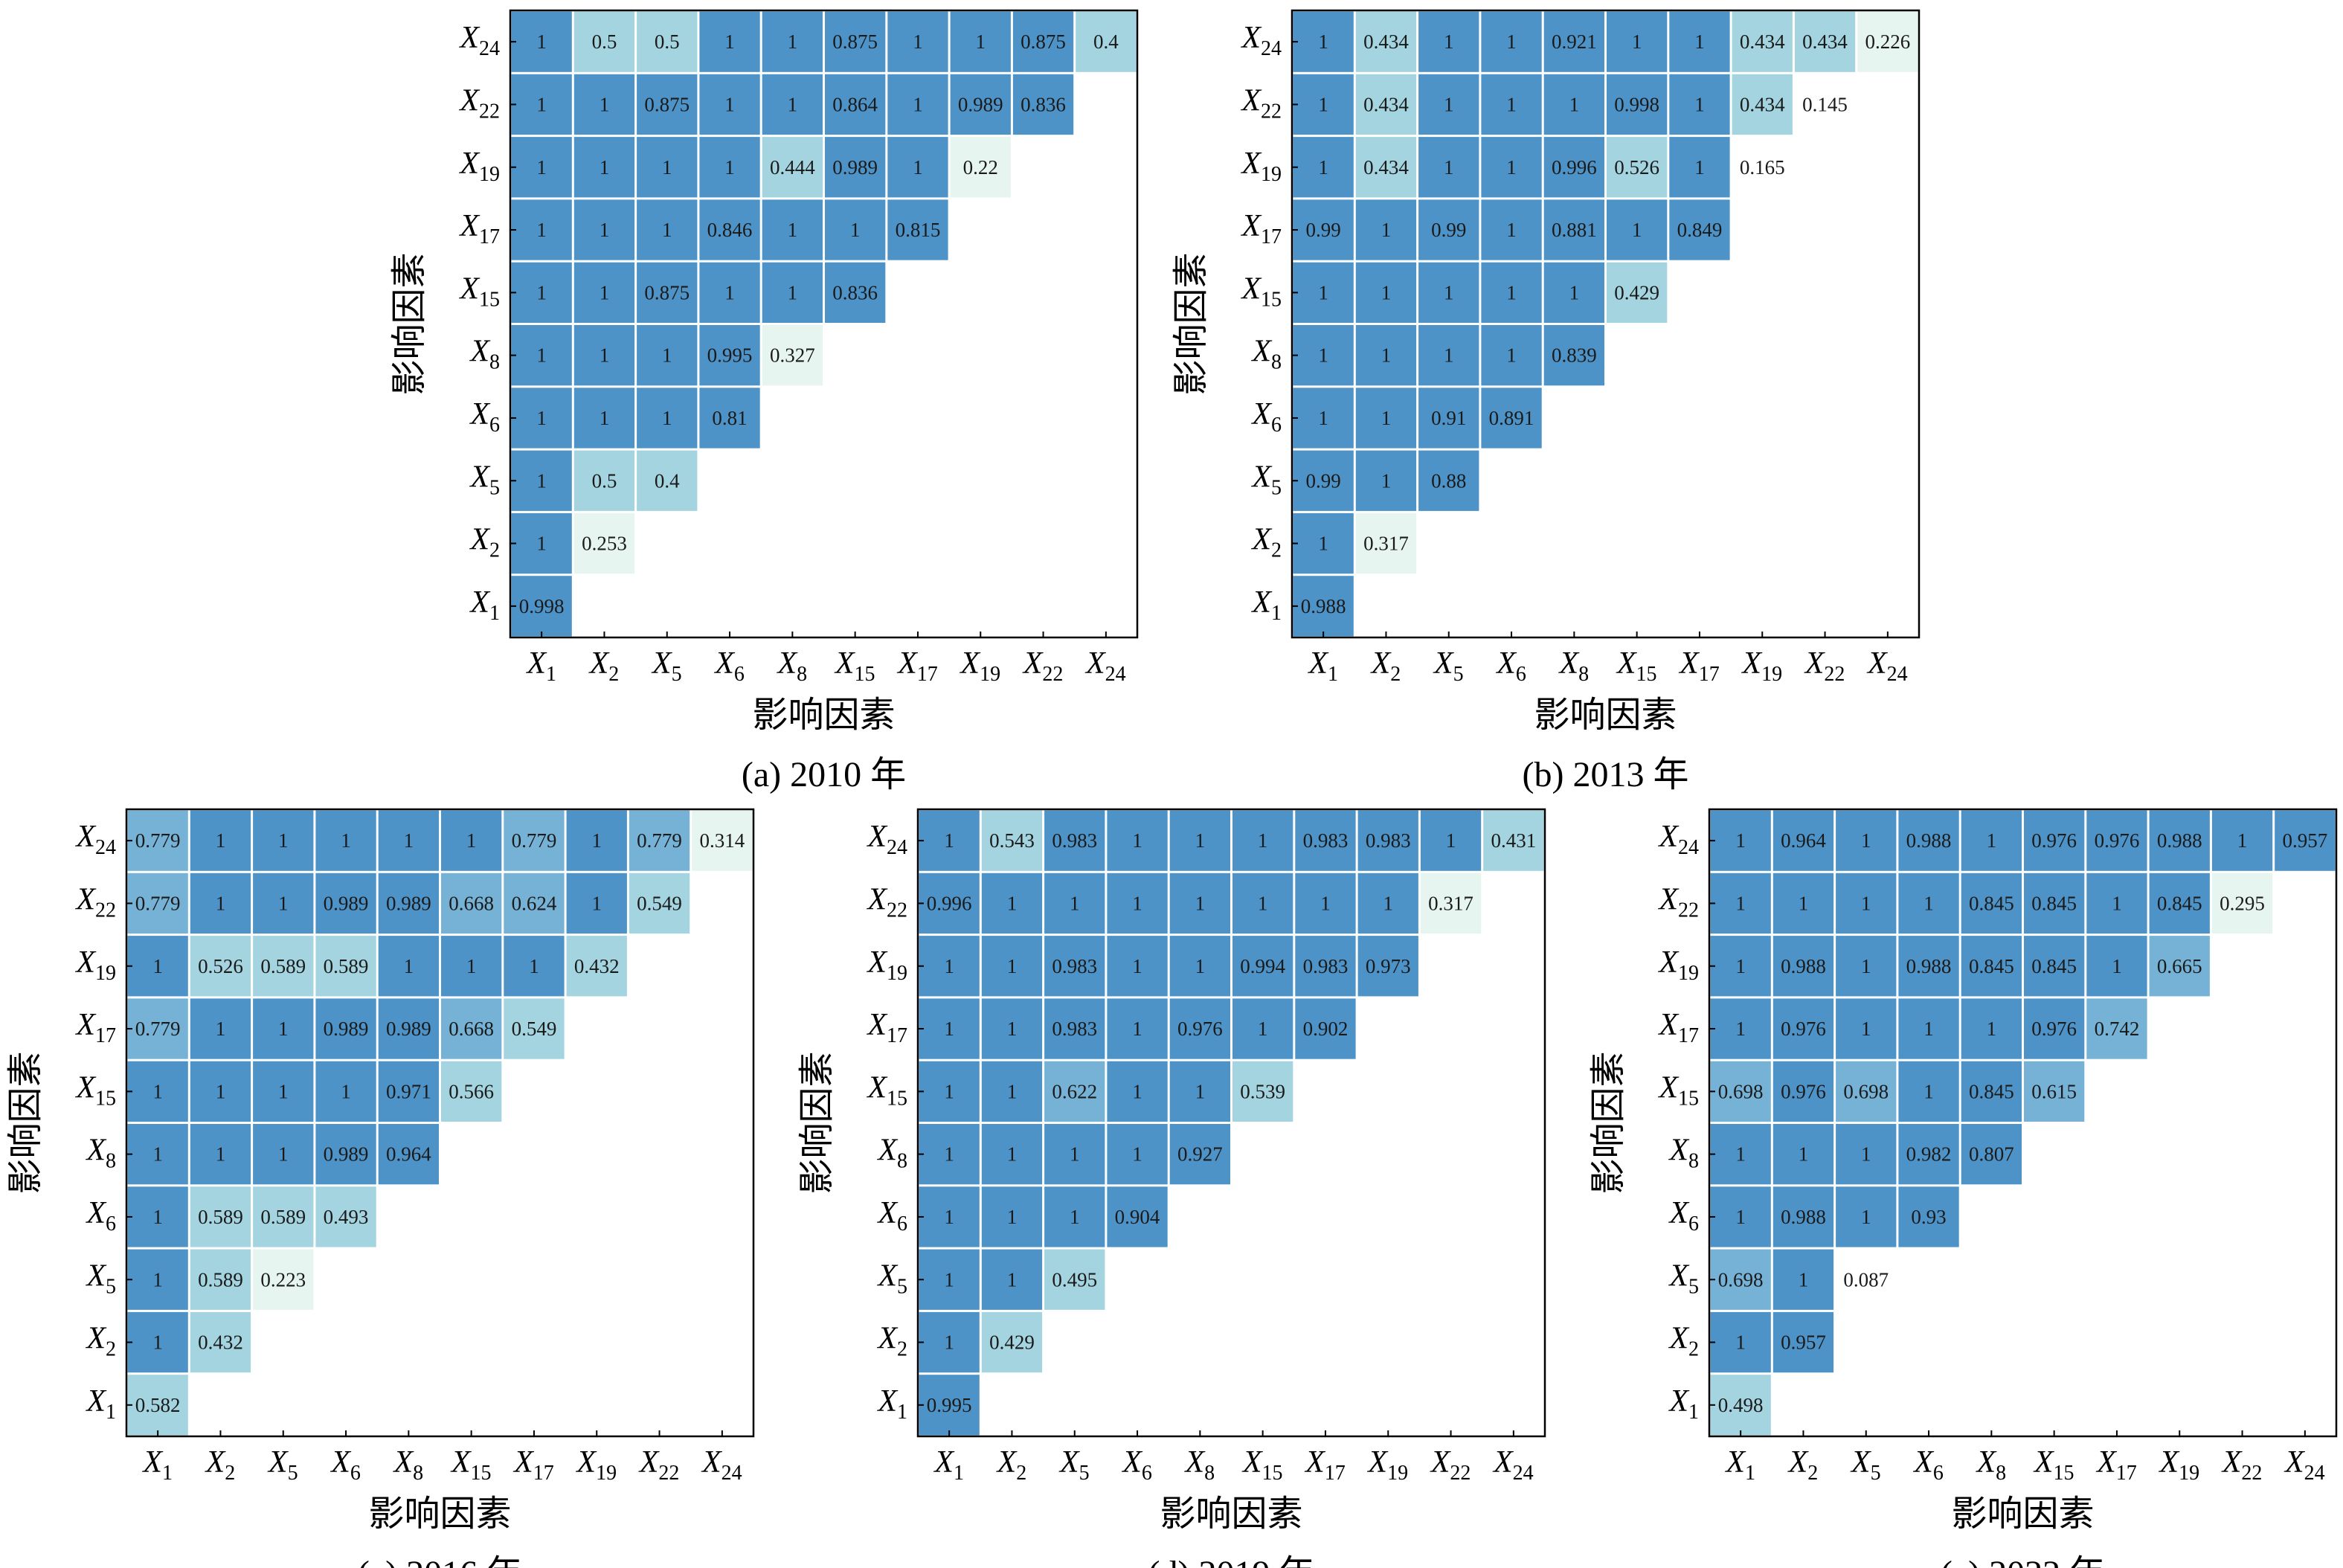 This screenshot has width=2343, height=1568. Describe the element at coordinates (1266, 354) in the screenshot. I see `y-tick-label: X8` at that location.